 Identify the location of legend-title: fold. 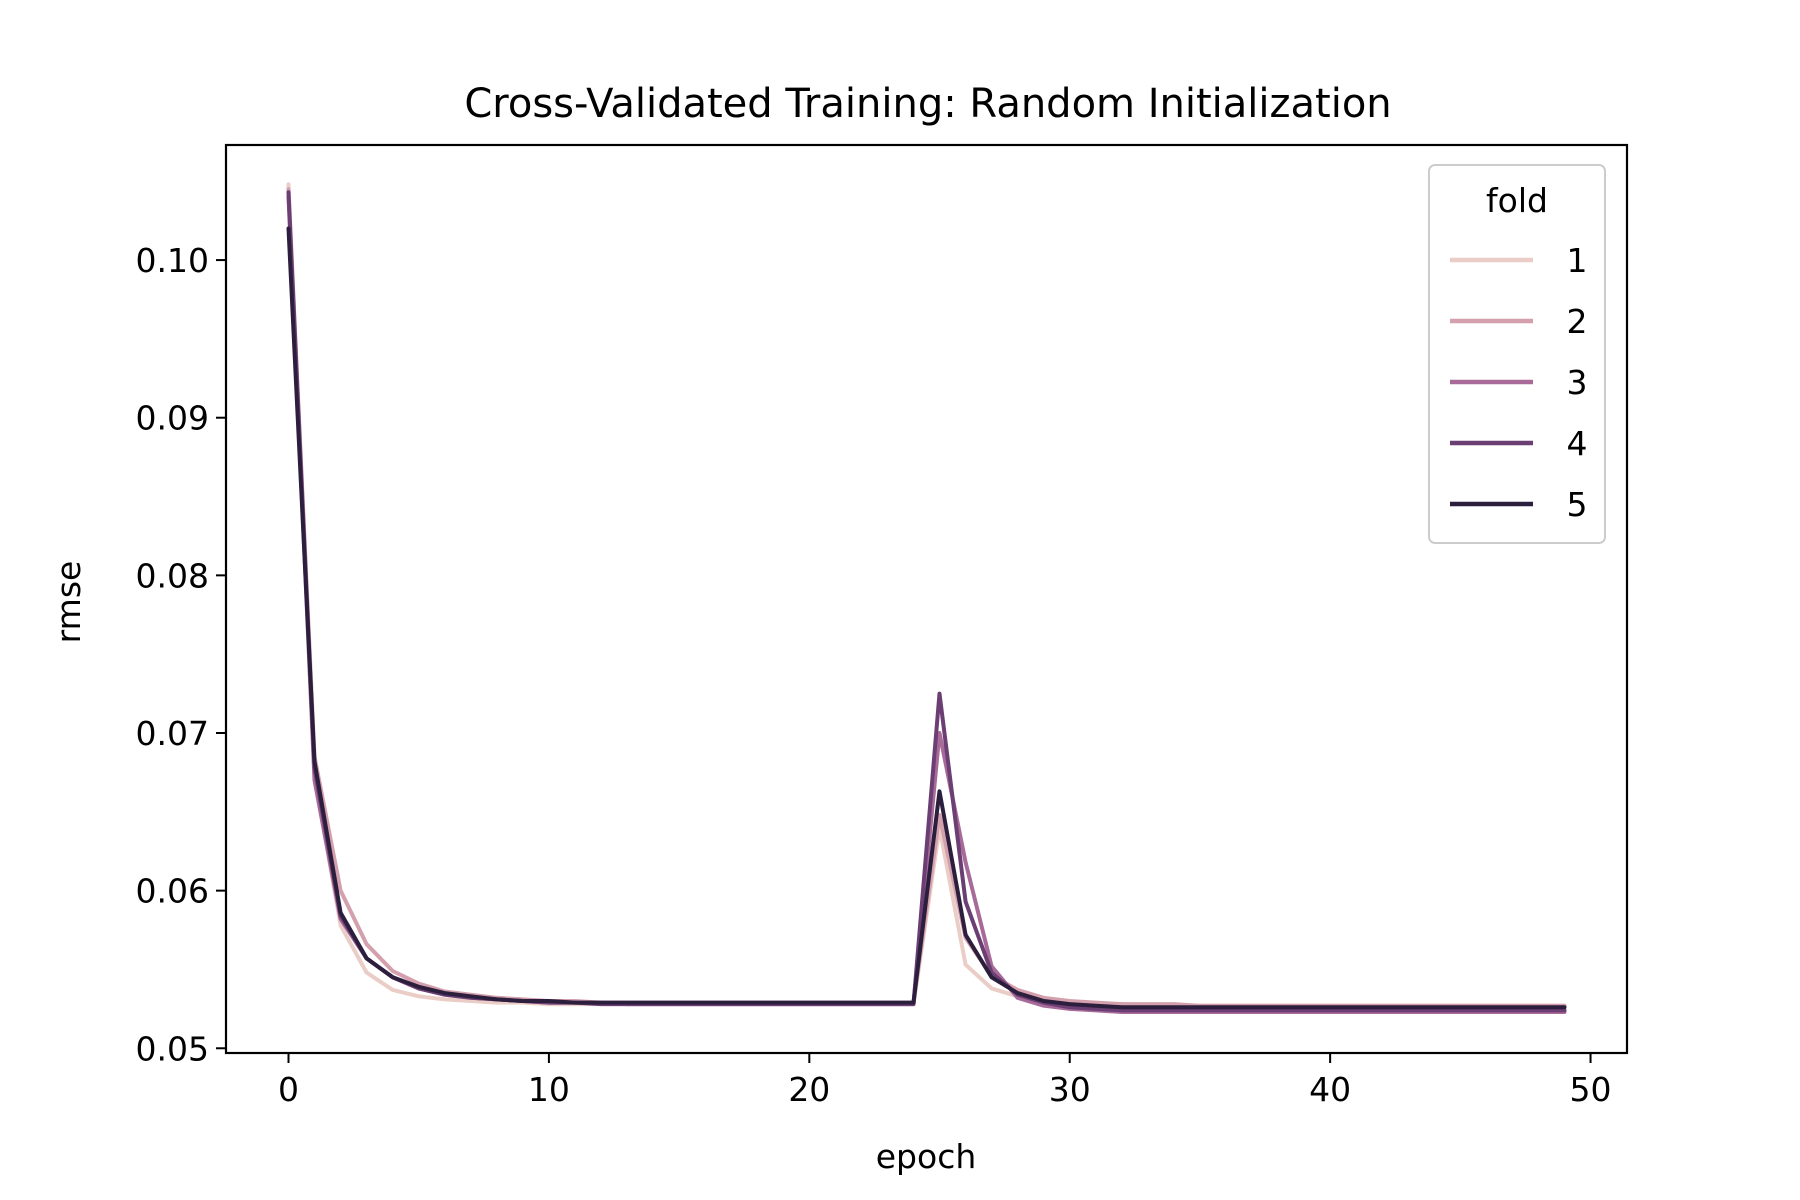
(1517, 200).